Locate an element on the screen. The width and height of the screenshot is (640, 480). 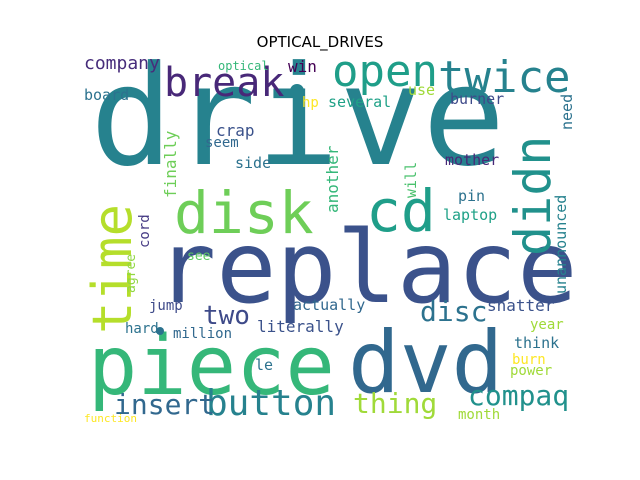
word-unannounced: unannounced is located at coordinates (561, 244).